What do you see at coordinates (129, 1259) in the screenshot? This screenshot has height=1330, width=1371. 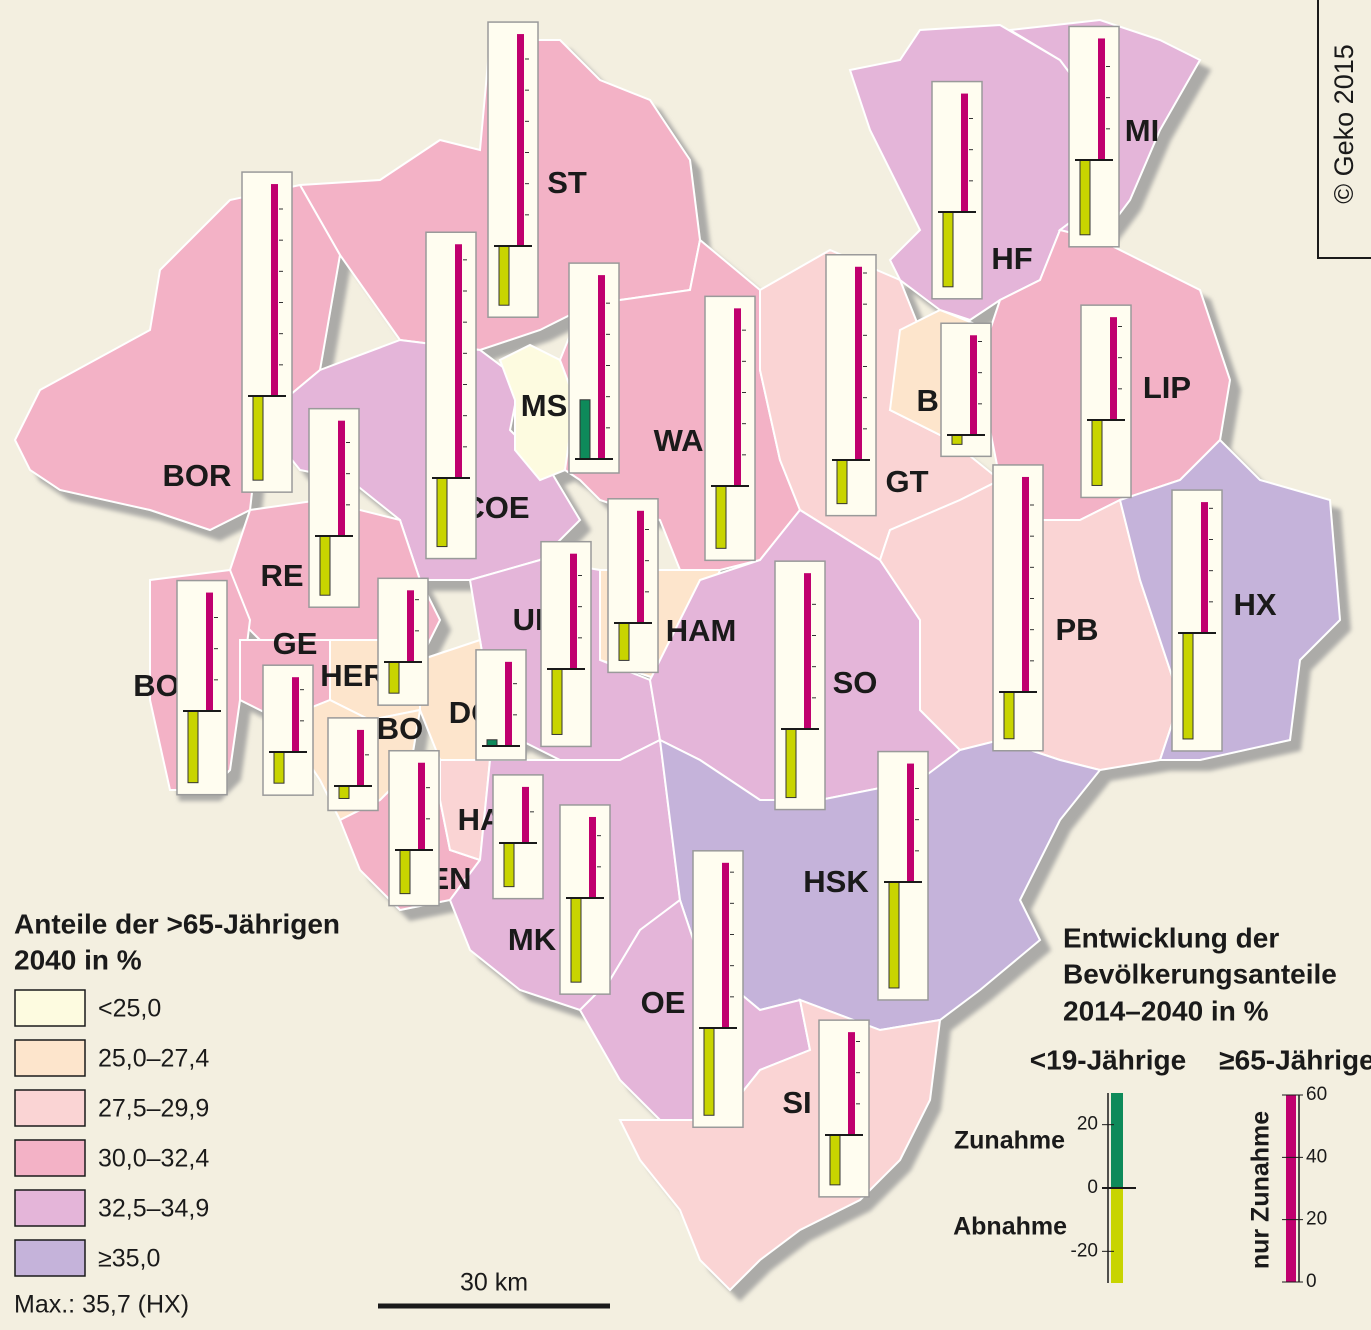 I see `legend-class-label: ≥35,0` at bounding box center [129, 1259].